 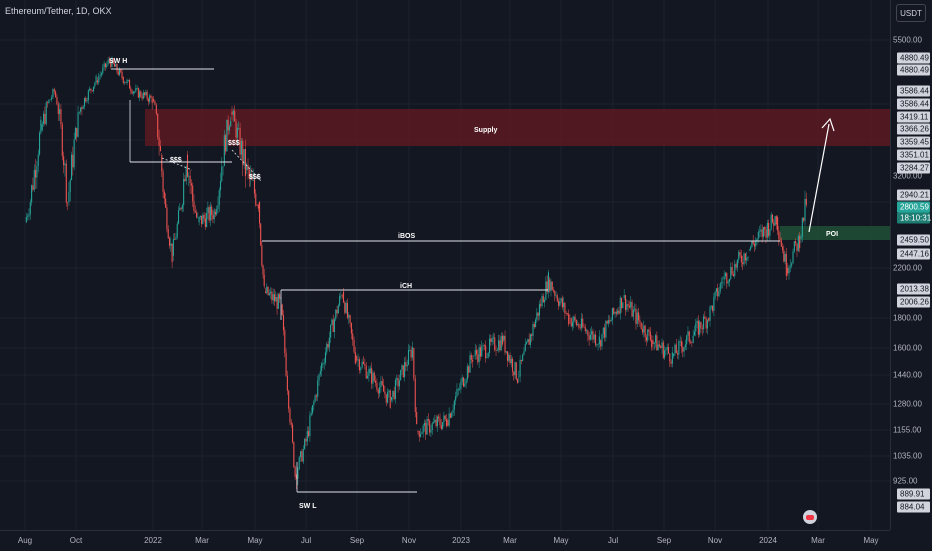 I want to click on price-tick: 2200.00, so click(x=907, y=268).